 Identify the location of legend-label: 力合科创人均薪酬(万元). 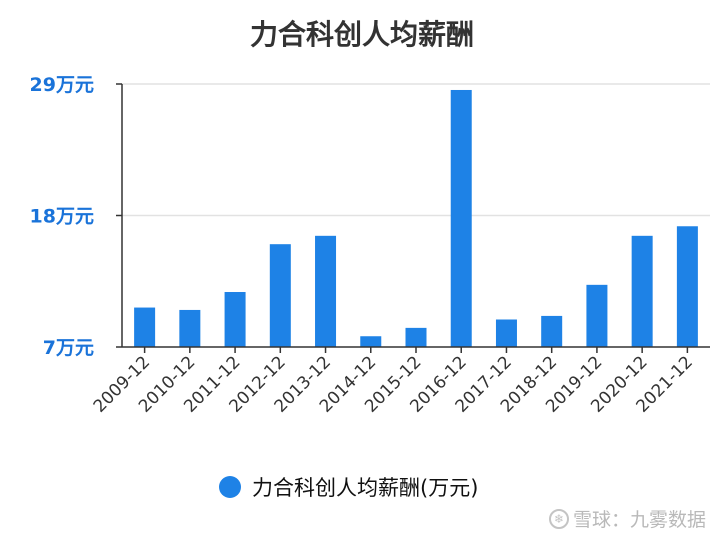
(365, 488).